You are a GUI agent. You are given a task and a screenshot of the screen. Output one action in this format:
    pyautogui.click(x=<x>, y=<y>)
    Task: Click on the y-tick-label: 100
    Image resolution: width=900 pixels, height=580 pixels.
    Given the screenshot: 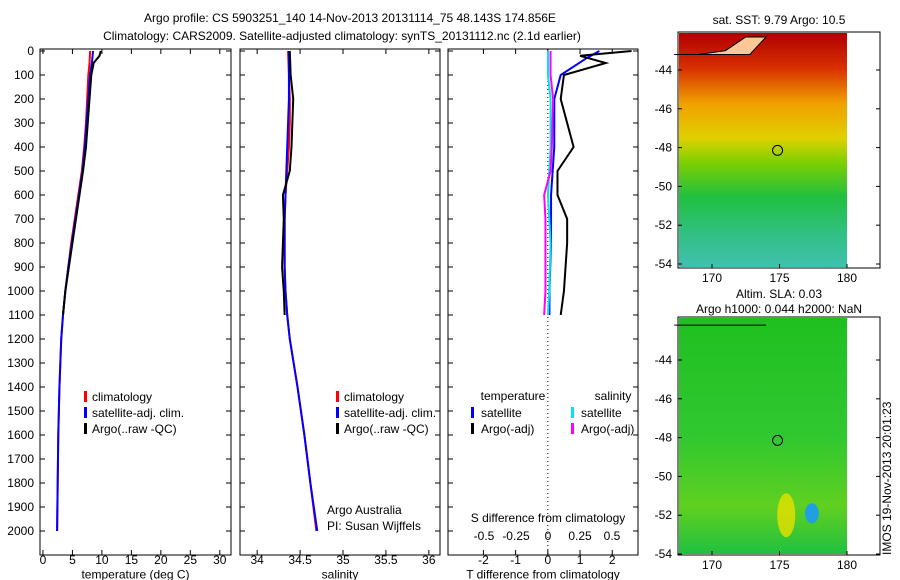 What is the action you would take?
    pyautogui.click(x=24, y=75)
    